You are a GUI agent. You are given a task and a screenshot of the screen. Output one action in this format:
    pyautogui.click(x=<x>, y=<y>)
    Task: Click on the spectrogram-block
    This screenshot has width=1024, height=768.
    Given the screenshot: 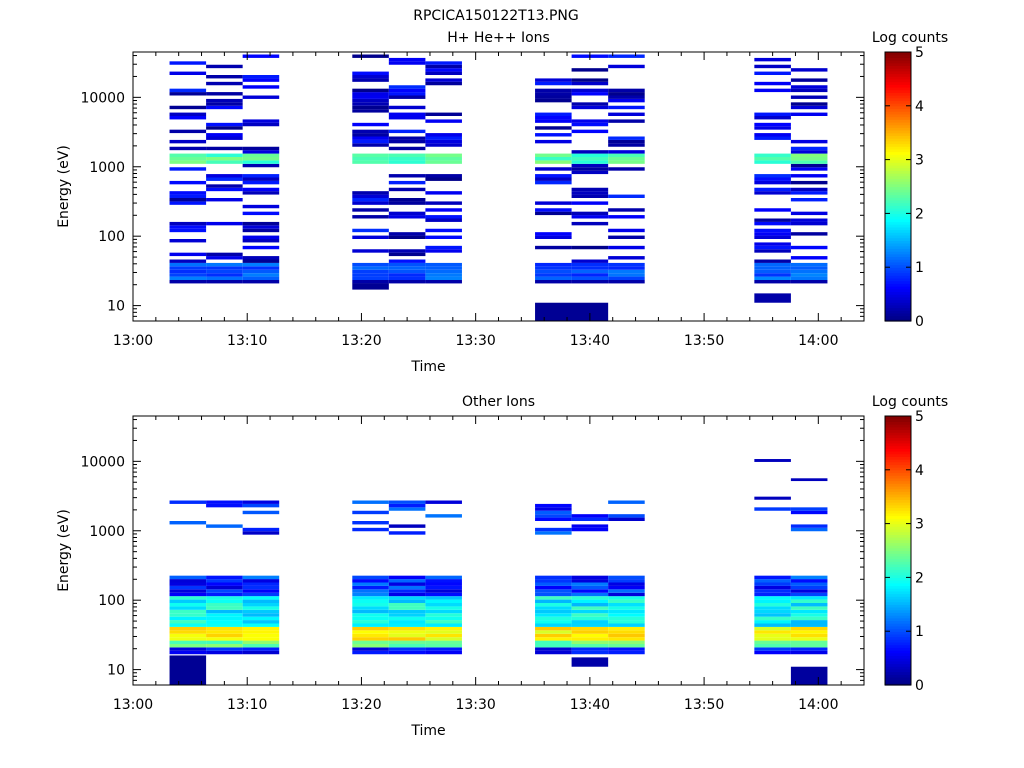 What is the action you would take?
    pyautogui.click(x=772, y=498)
    